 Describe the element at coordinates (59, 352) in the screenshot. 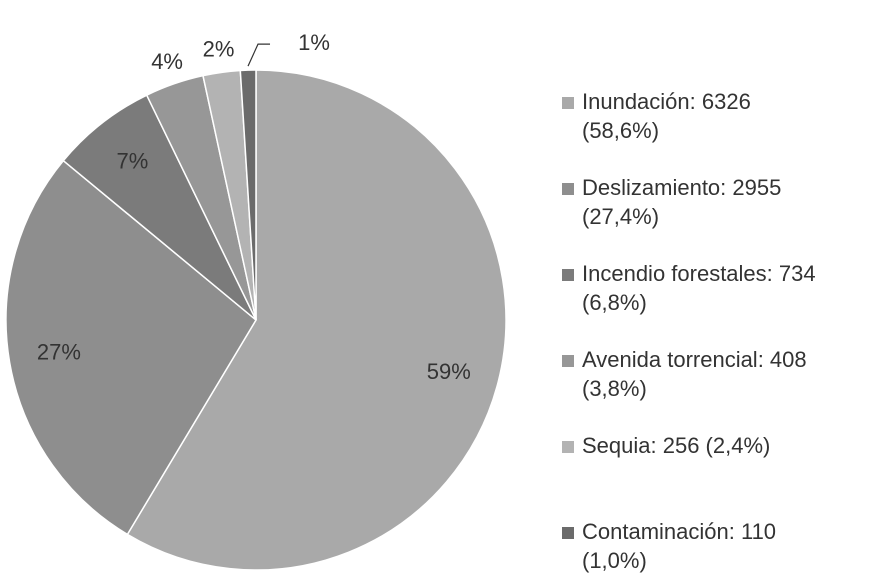

I see `data-label: 27%` at that location.